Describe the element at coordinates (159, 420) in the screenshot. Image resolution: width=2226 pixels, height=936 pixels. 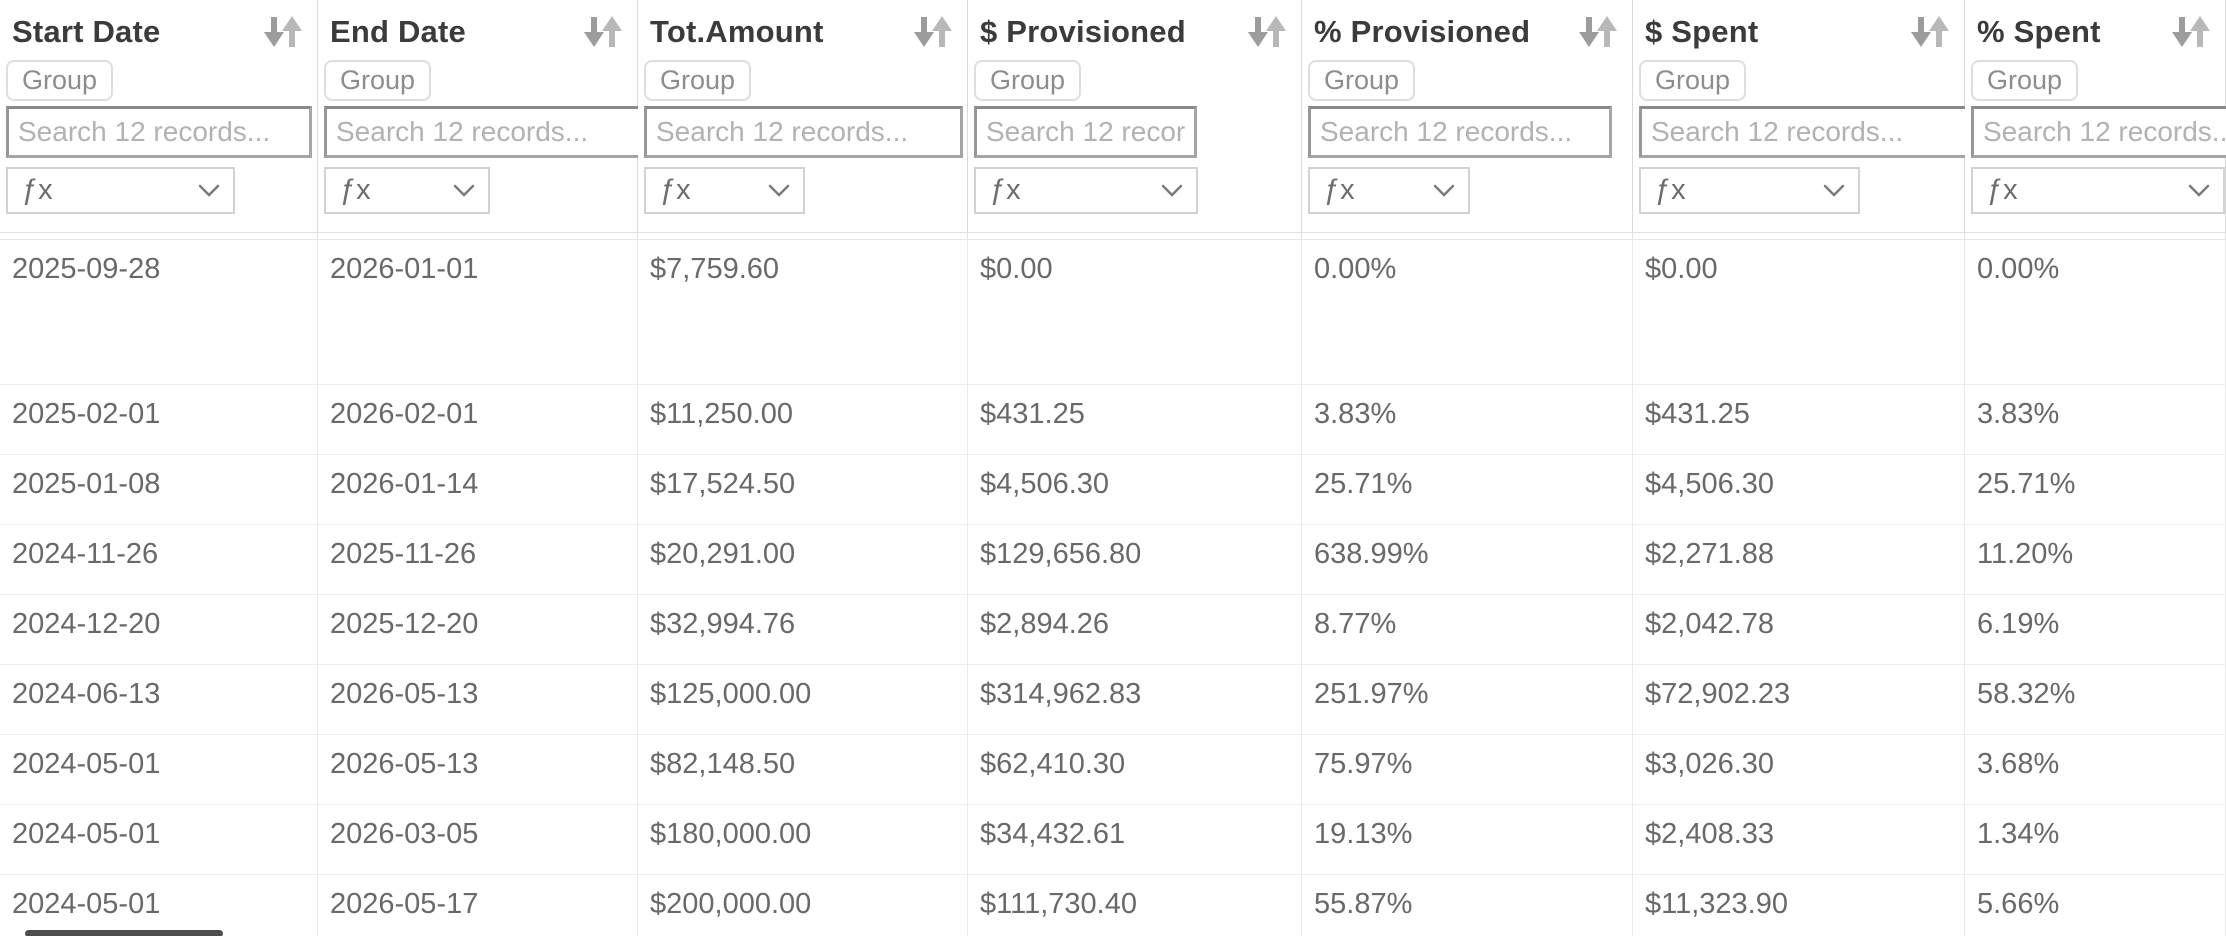
I see `table-cell: 2025-02-01` at that location.